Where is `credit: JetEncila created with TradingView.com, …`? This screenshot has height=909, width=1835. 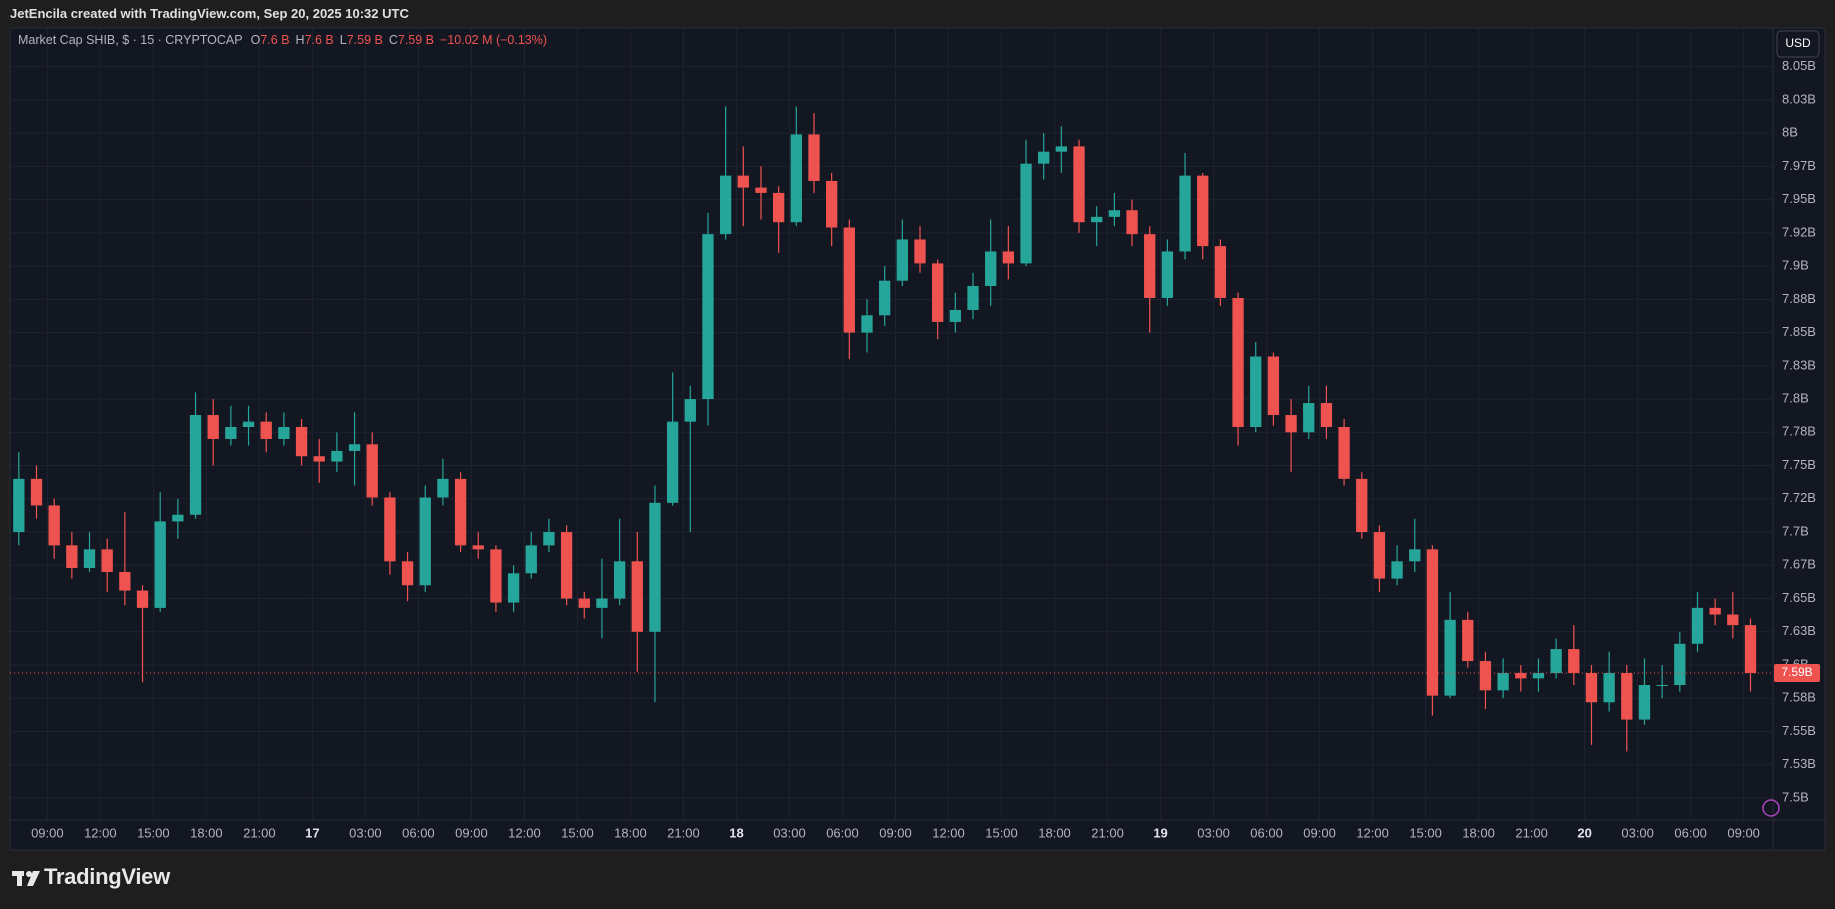
credit: JetEncila created with TradingView.com, … is located at coordinates (209, 13).